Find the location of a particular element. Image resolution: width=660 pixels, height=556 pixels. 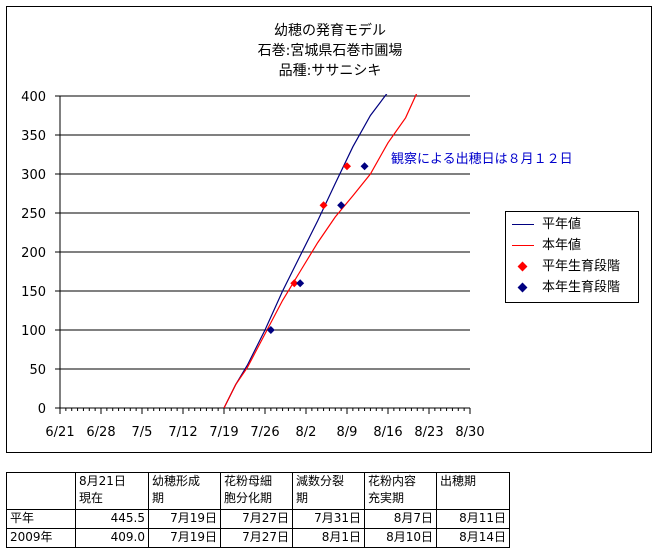

chart-legend: 平年値 本年値 平年生育段階 本年生育段階 is located at coordinates (572, 257).